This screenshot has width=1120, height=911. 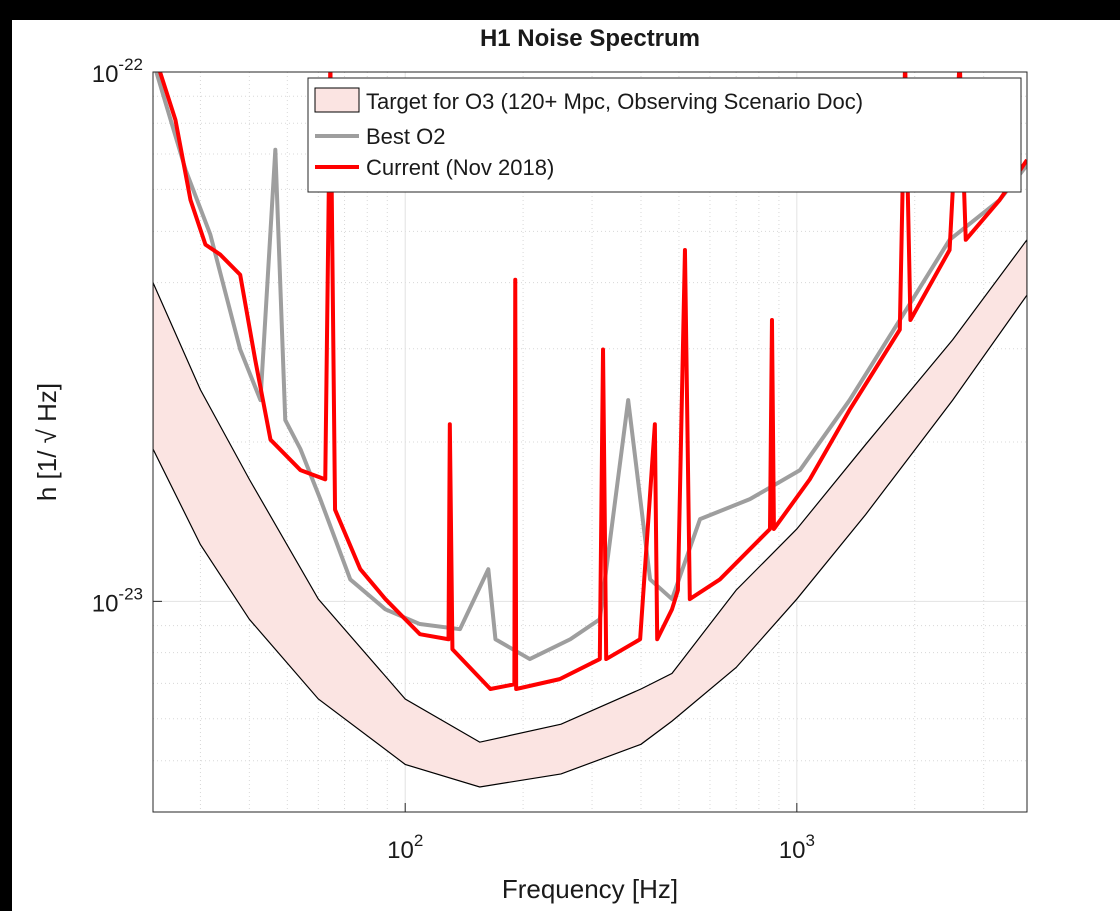 I want to click on tick-exponent: -23, so click(x=130, y=593).